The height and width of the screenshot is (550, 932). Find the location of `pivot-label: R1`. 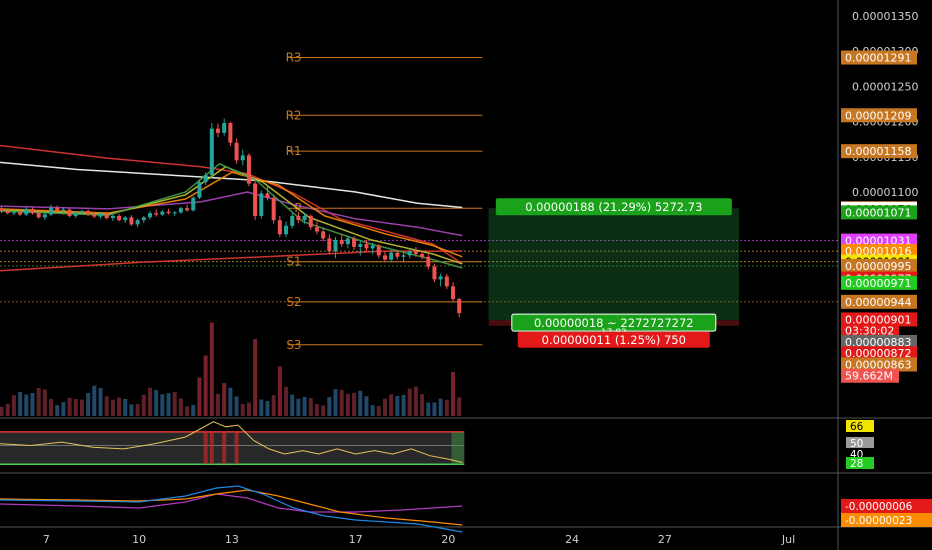

pivot-label: R1 is located at coordinates (294, 151).